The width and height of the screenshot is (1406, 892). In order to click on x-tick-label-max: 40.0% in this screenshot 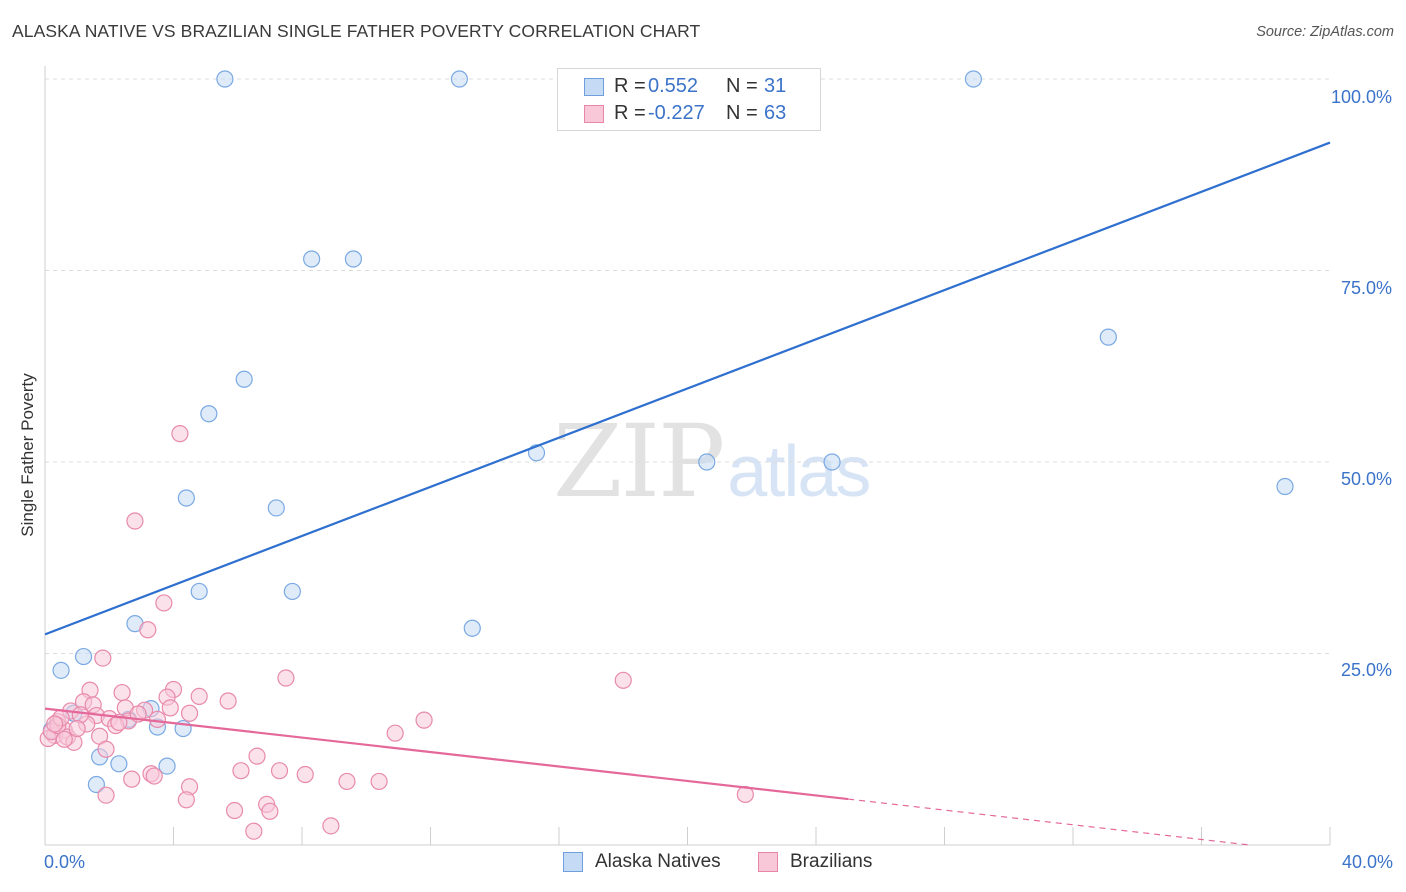, I will do `click(1367, 862)`.